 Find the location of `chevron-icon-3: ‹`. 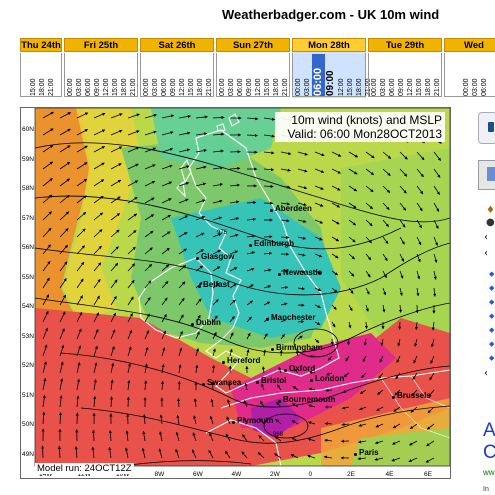

chevron-icon-3: ‹ is located at coordinates (486, 373).